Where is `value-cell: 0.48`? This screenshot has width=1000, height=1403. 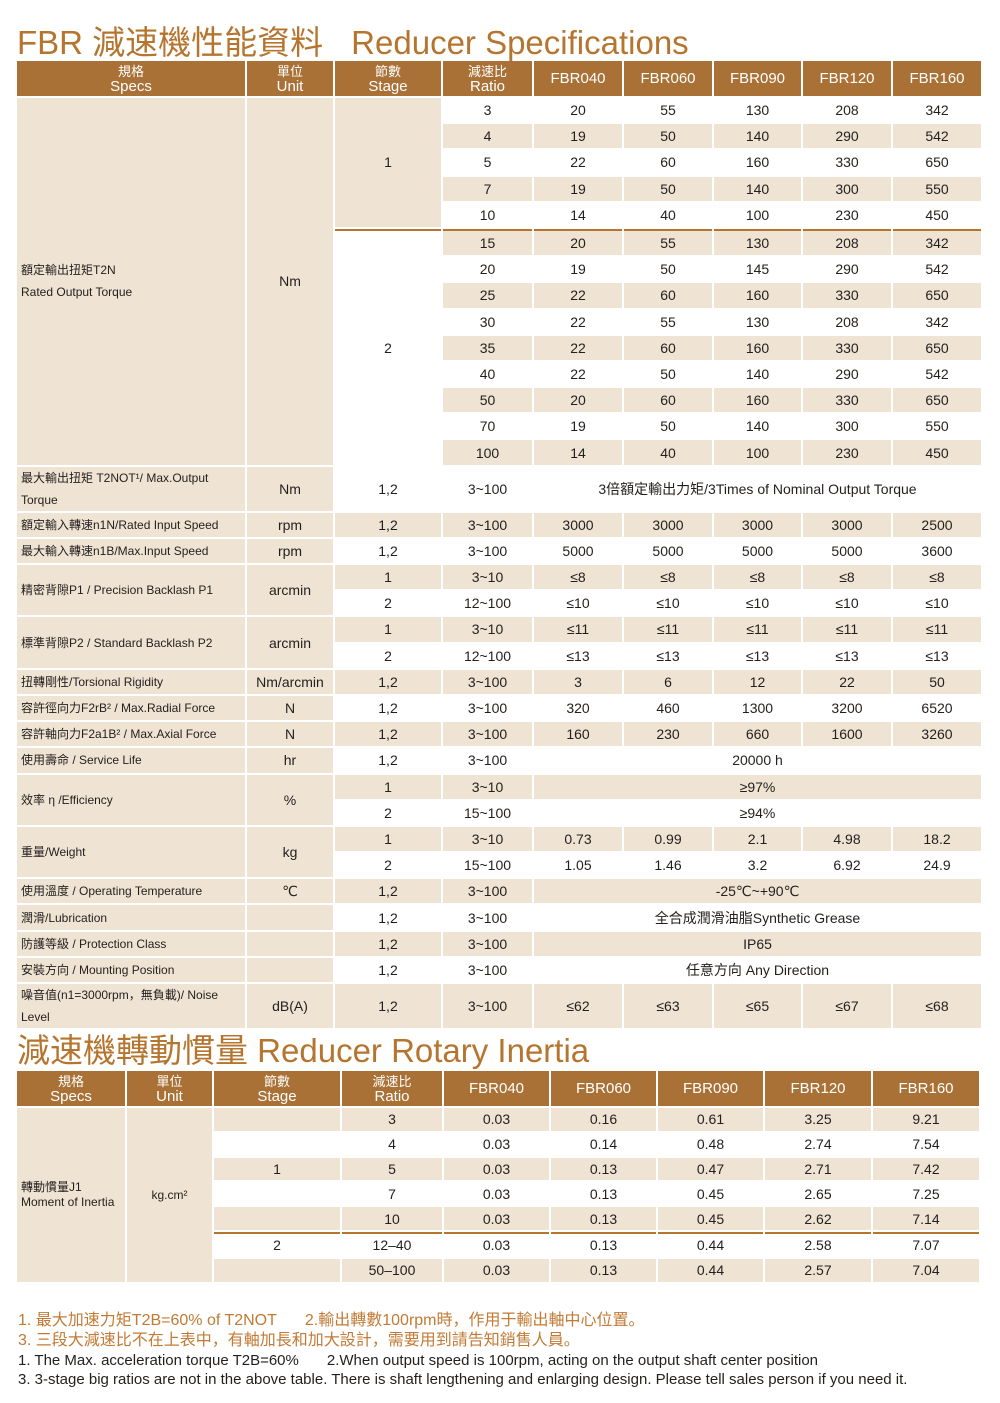 value-cell: 0.48 is located at coordinates (710, 1144).